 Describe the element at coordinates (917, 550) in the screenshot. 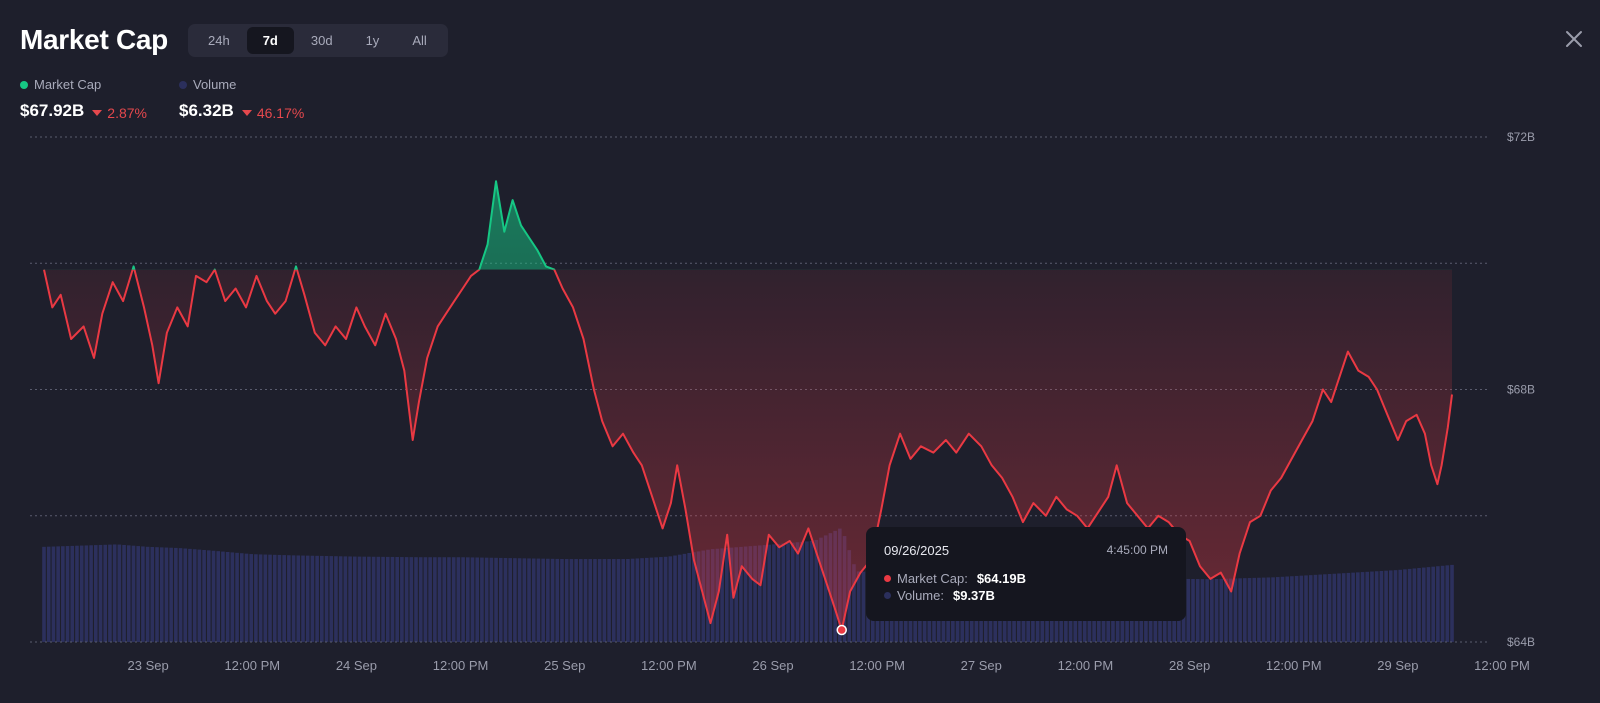

I see `tooltip-date: 09/26/2025` at that location.